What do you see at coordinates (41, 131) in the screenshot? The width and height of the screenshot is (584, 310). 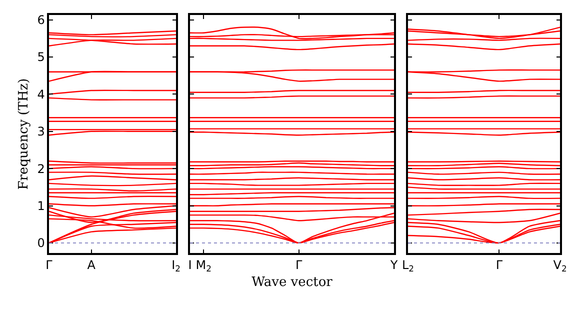 I see `y-tick-label: 3` at bounding box center [41, 131].